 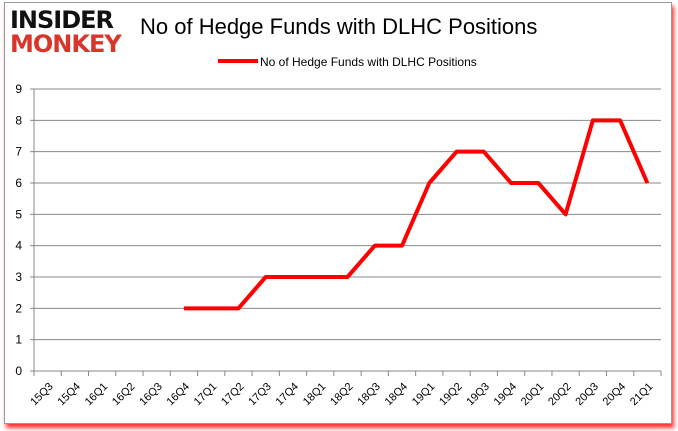 What do you see at coordinates (97, 395) in the screenshot?
I see `x-tick-label: 16Q1` at bounding box center [97, 395].